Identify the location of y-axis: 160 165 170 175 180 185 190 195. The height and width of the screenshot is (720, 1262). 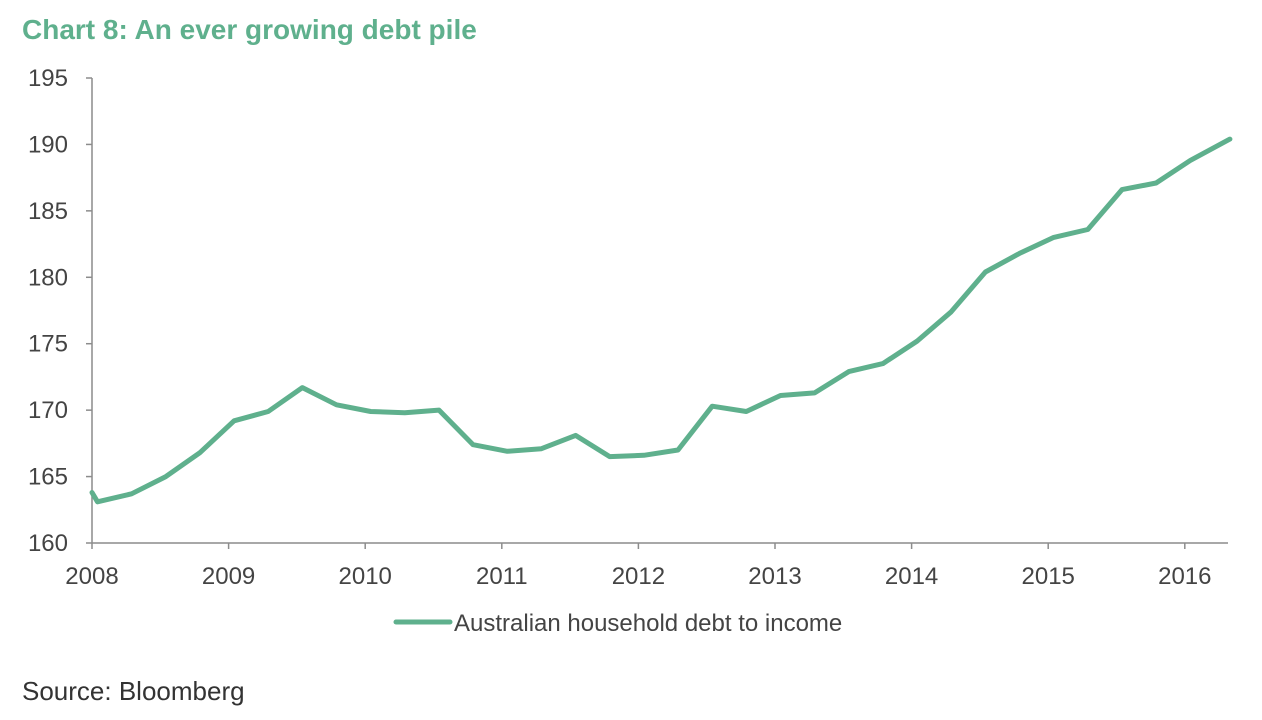
(60, 311).